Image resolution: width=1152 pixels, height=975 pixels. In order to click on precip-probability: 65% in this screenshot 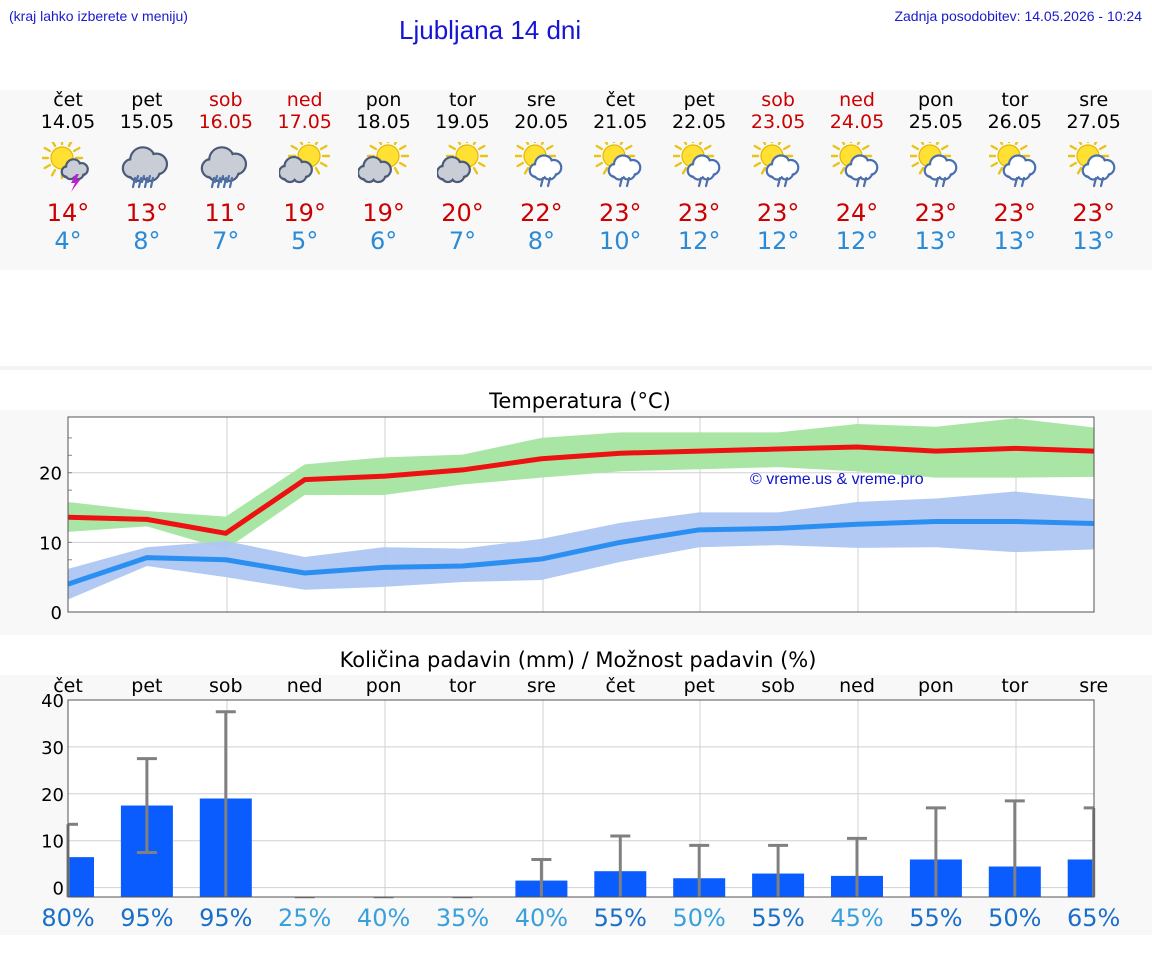, I will do `click(1093, 918)`.